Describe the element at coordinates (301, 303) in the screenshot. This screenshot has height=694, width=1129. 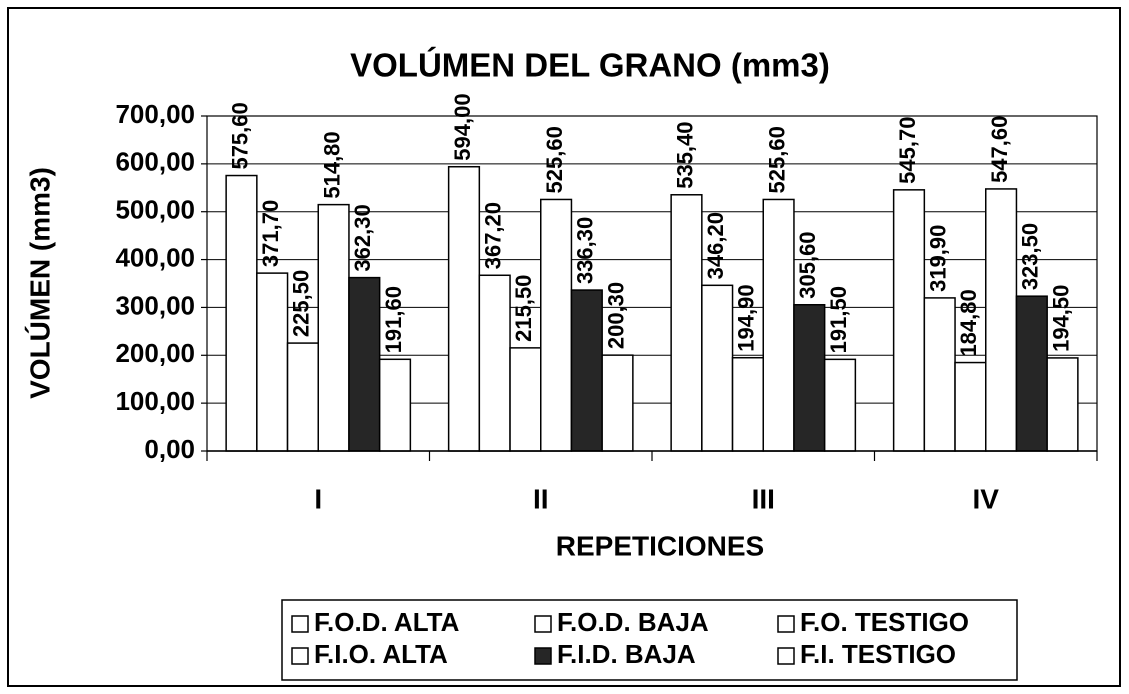
I see `data-label: 225,50` at that location.